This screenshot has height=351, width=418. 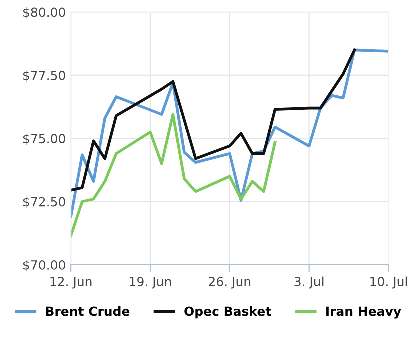 I want to click on y-tick-label: $72.50, so click(x=45, y=202).